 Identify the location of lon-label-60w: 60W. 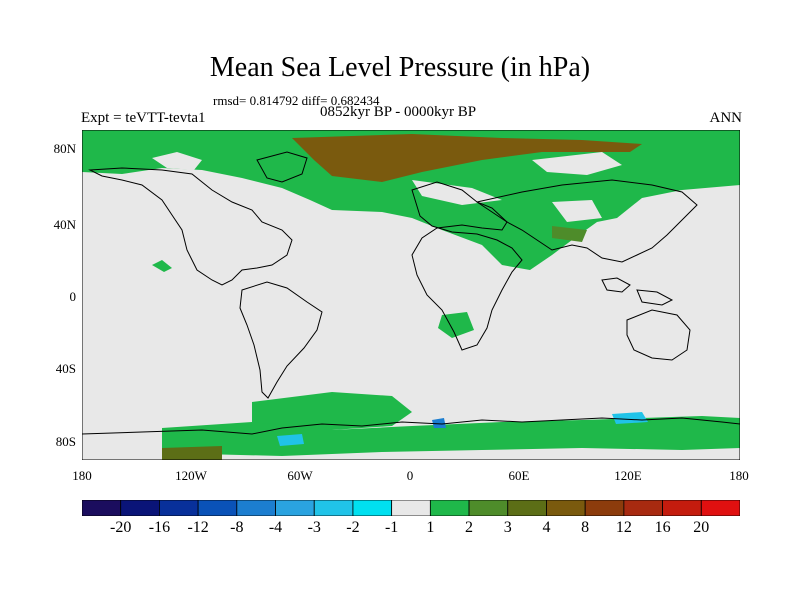
(300, 475).